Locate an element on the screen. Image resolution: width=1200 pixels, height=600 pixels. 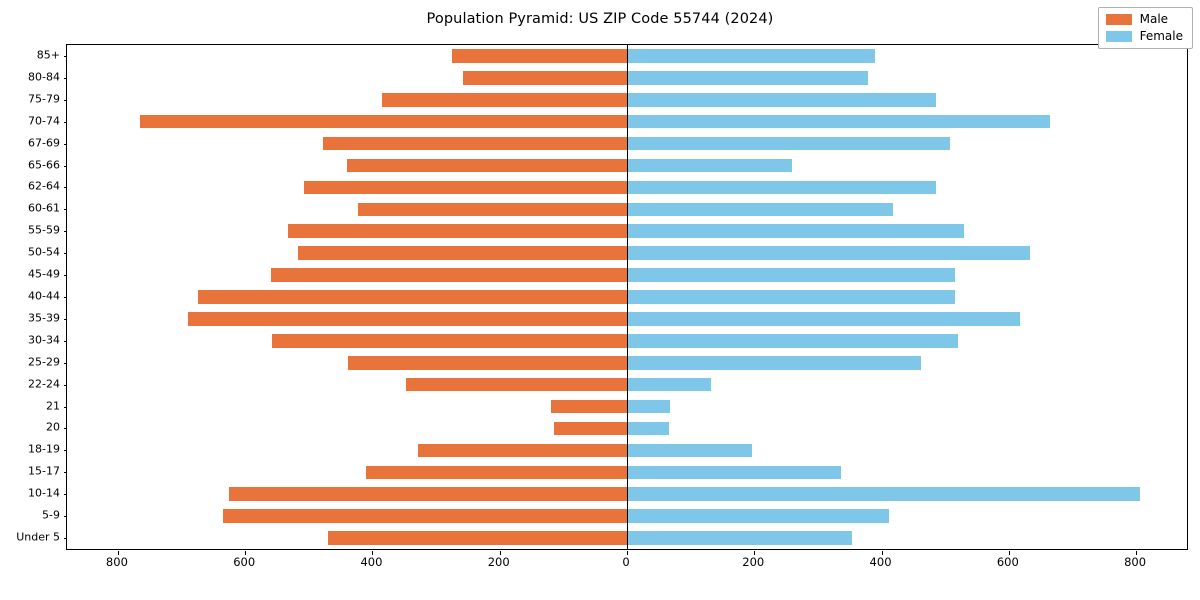
y-axis-tick-label: 22-24 is located at coordinates (44, 384).